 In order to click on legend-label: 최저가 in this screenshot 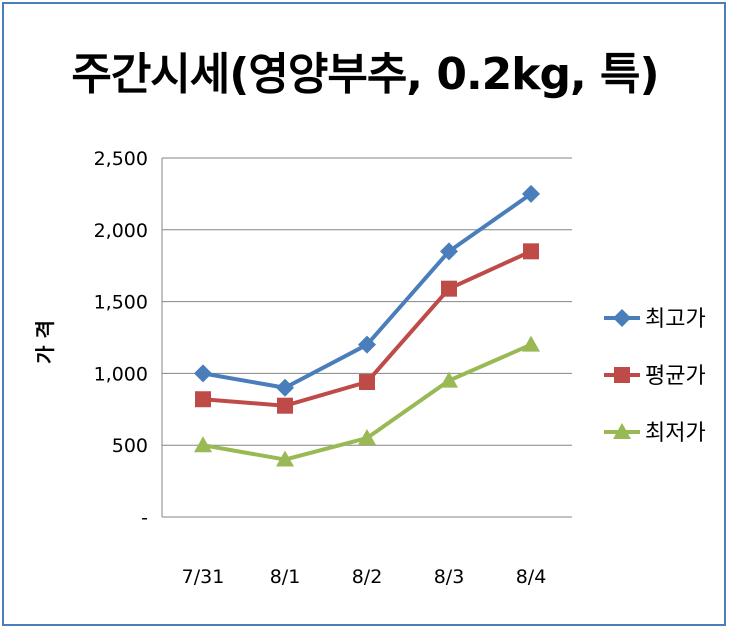, I will do `click(675, 433)`.